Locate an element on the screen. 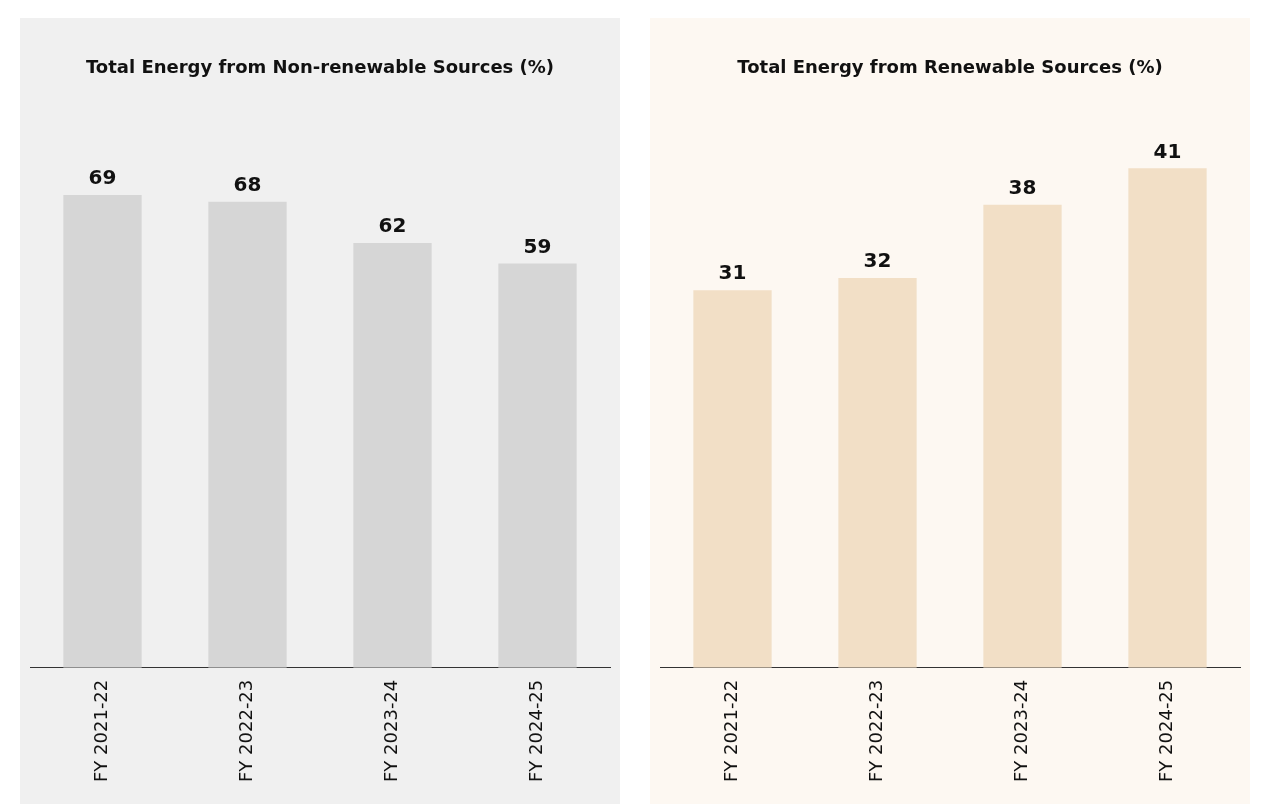 Image resolution: width=1281 pixels, height=804 pixels. chart-title: Total Energy from Renewable Sources (%) is located at coordinates (950, 67).